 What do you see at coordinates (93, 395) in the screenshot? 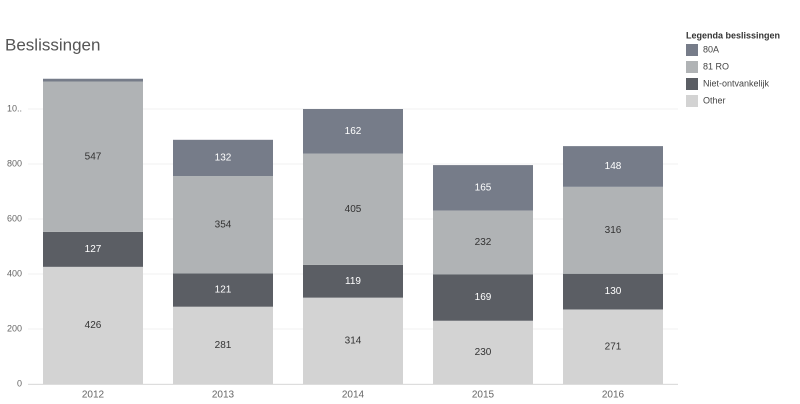
I see `x-tick-label: 2012` at bounding box center [93, 395].